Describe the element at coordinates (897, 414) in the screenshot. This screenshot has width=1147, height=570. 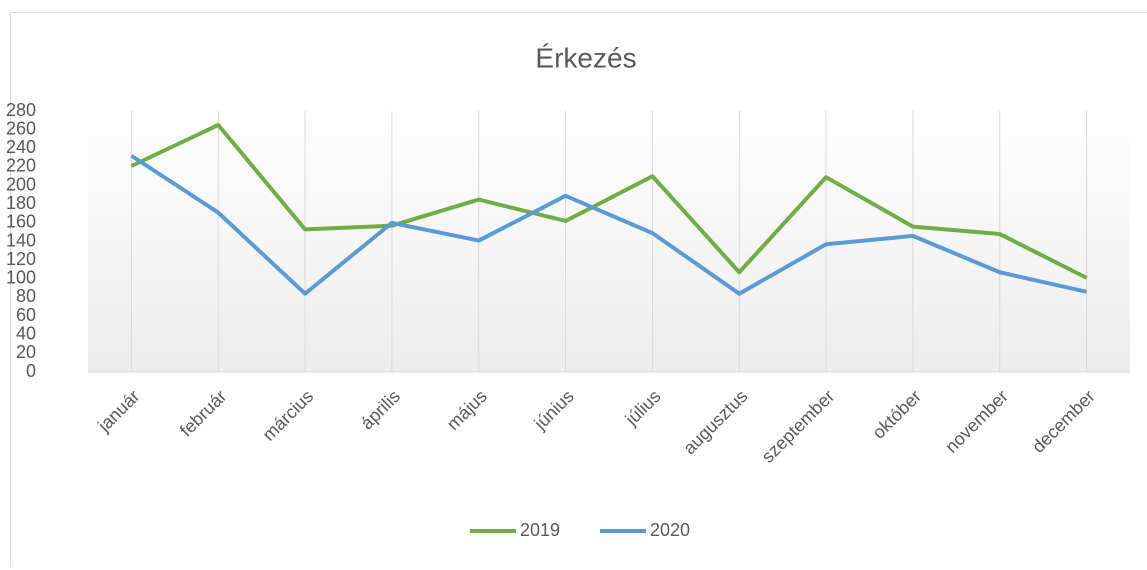
I see `x-tick-label: október` at that location.